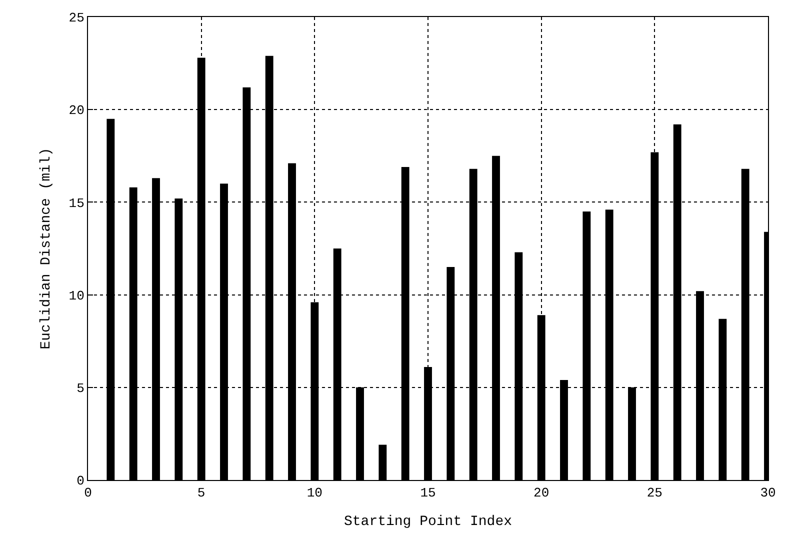 The width and height of the screenshot is (788, 544). I want to click on y-tick-label: 25, so click(76, 18).